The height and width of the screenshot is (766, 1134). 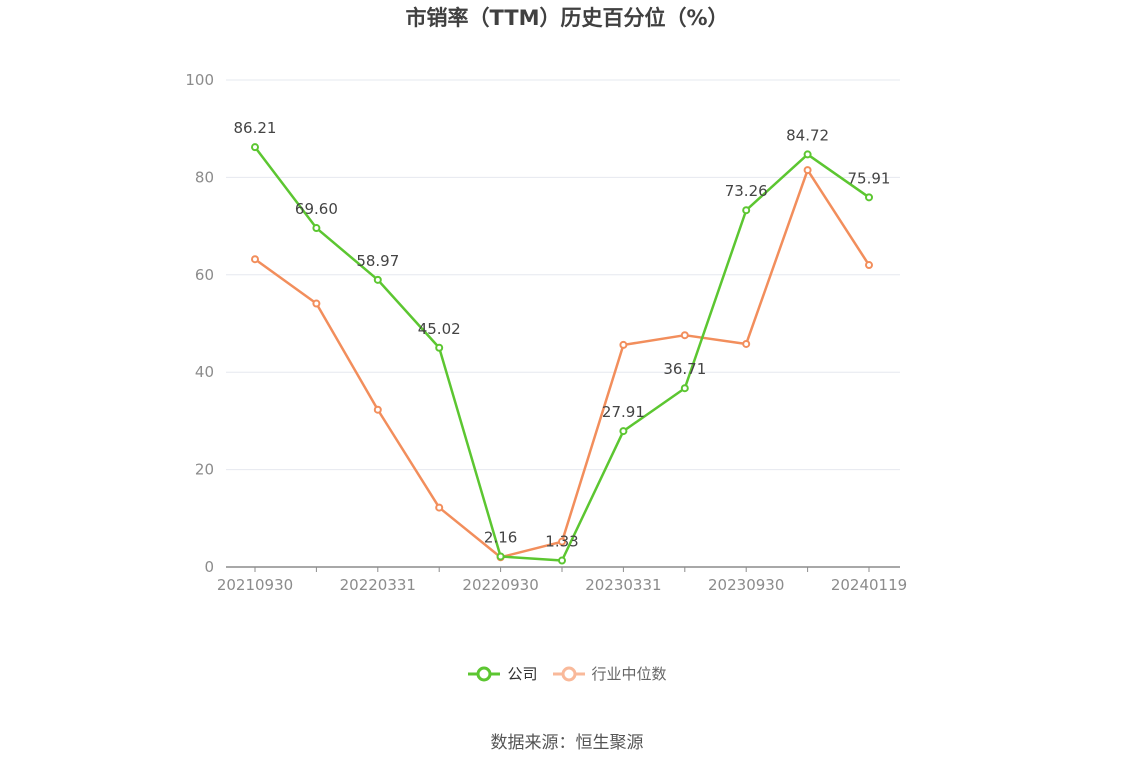 What do you see at coordinates (199, 80) in the screenshot?
I see `y-tick-label: 100` at bounding box center [199, 80].